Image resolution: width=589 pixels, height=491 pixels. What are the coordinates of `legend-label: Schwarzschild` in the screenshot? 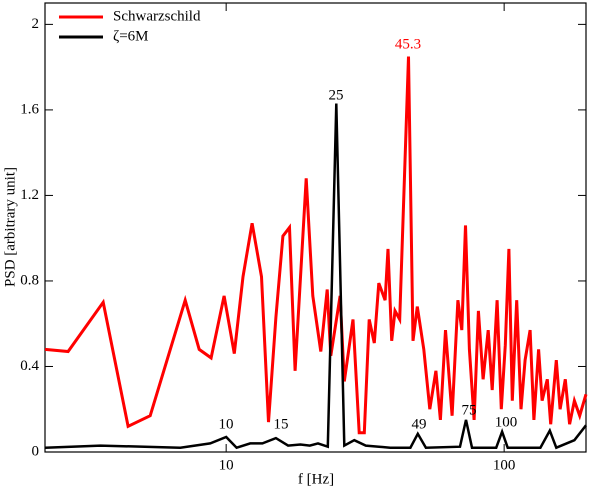 It's located at (157, 16).